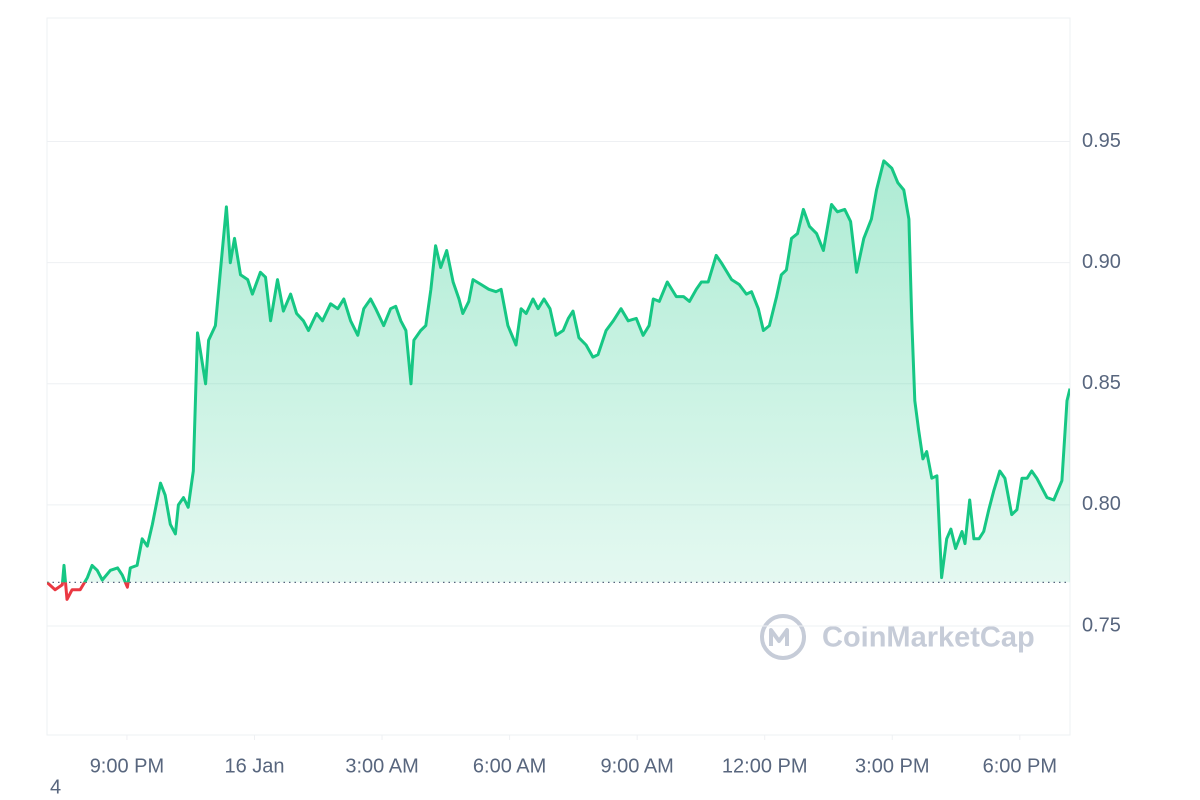 This screenshot has height=800, width=1200. What do you see at coordinates (765, 766) in the screenshot?
I see `x-tick-label: 12:00 PM` at bounding box center [765, 766].